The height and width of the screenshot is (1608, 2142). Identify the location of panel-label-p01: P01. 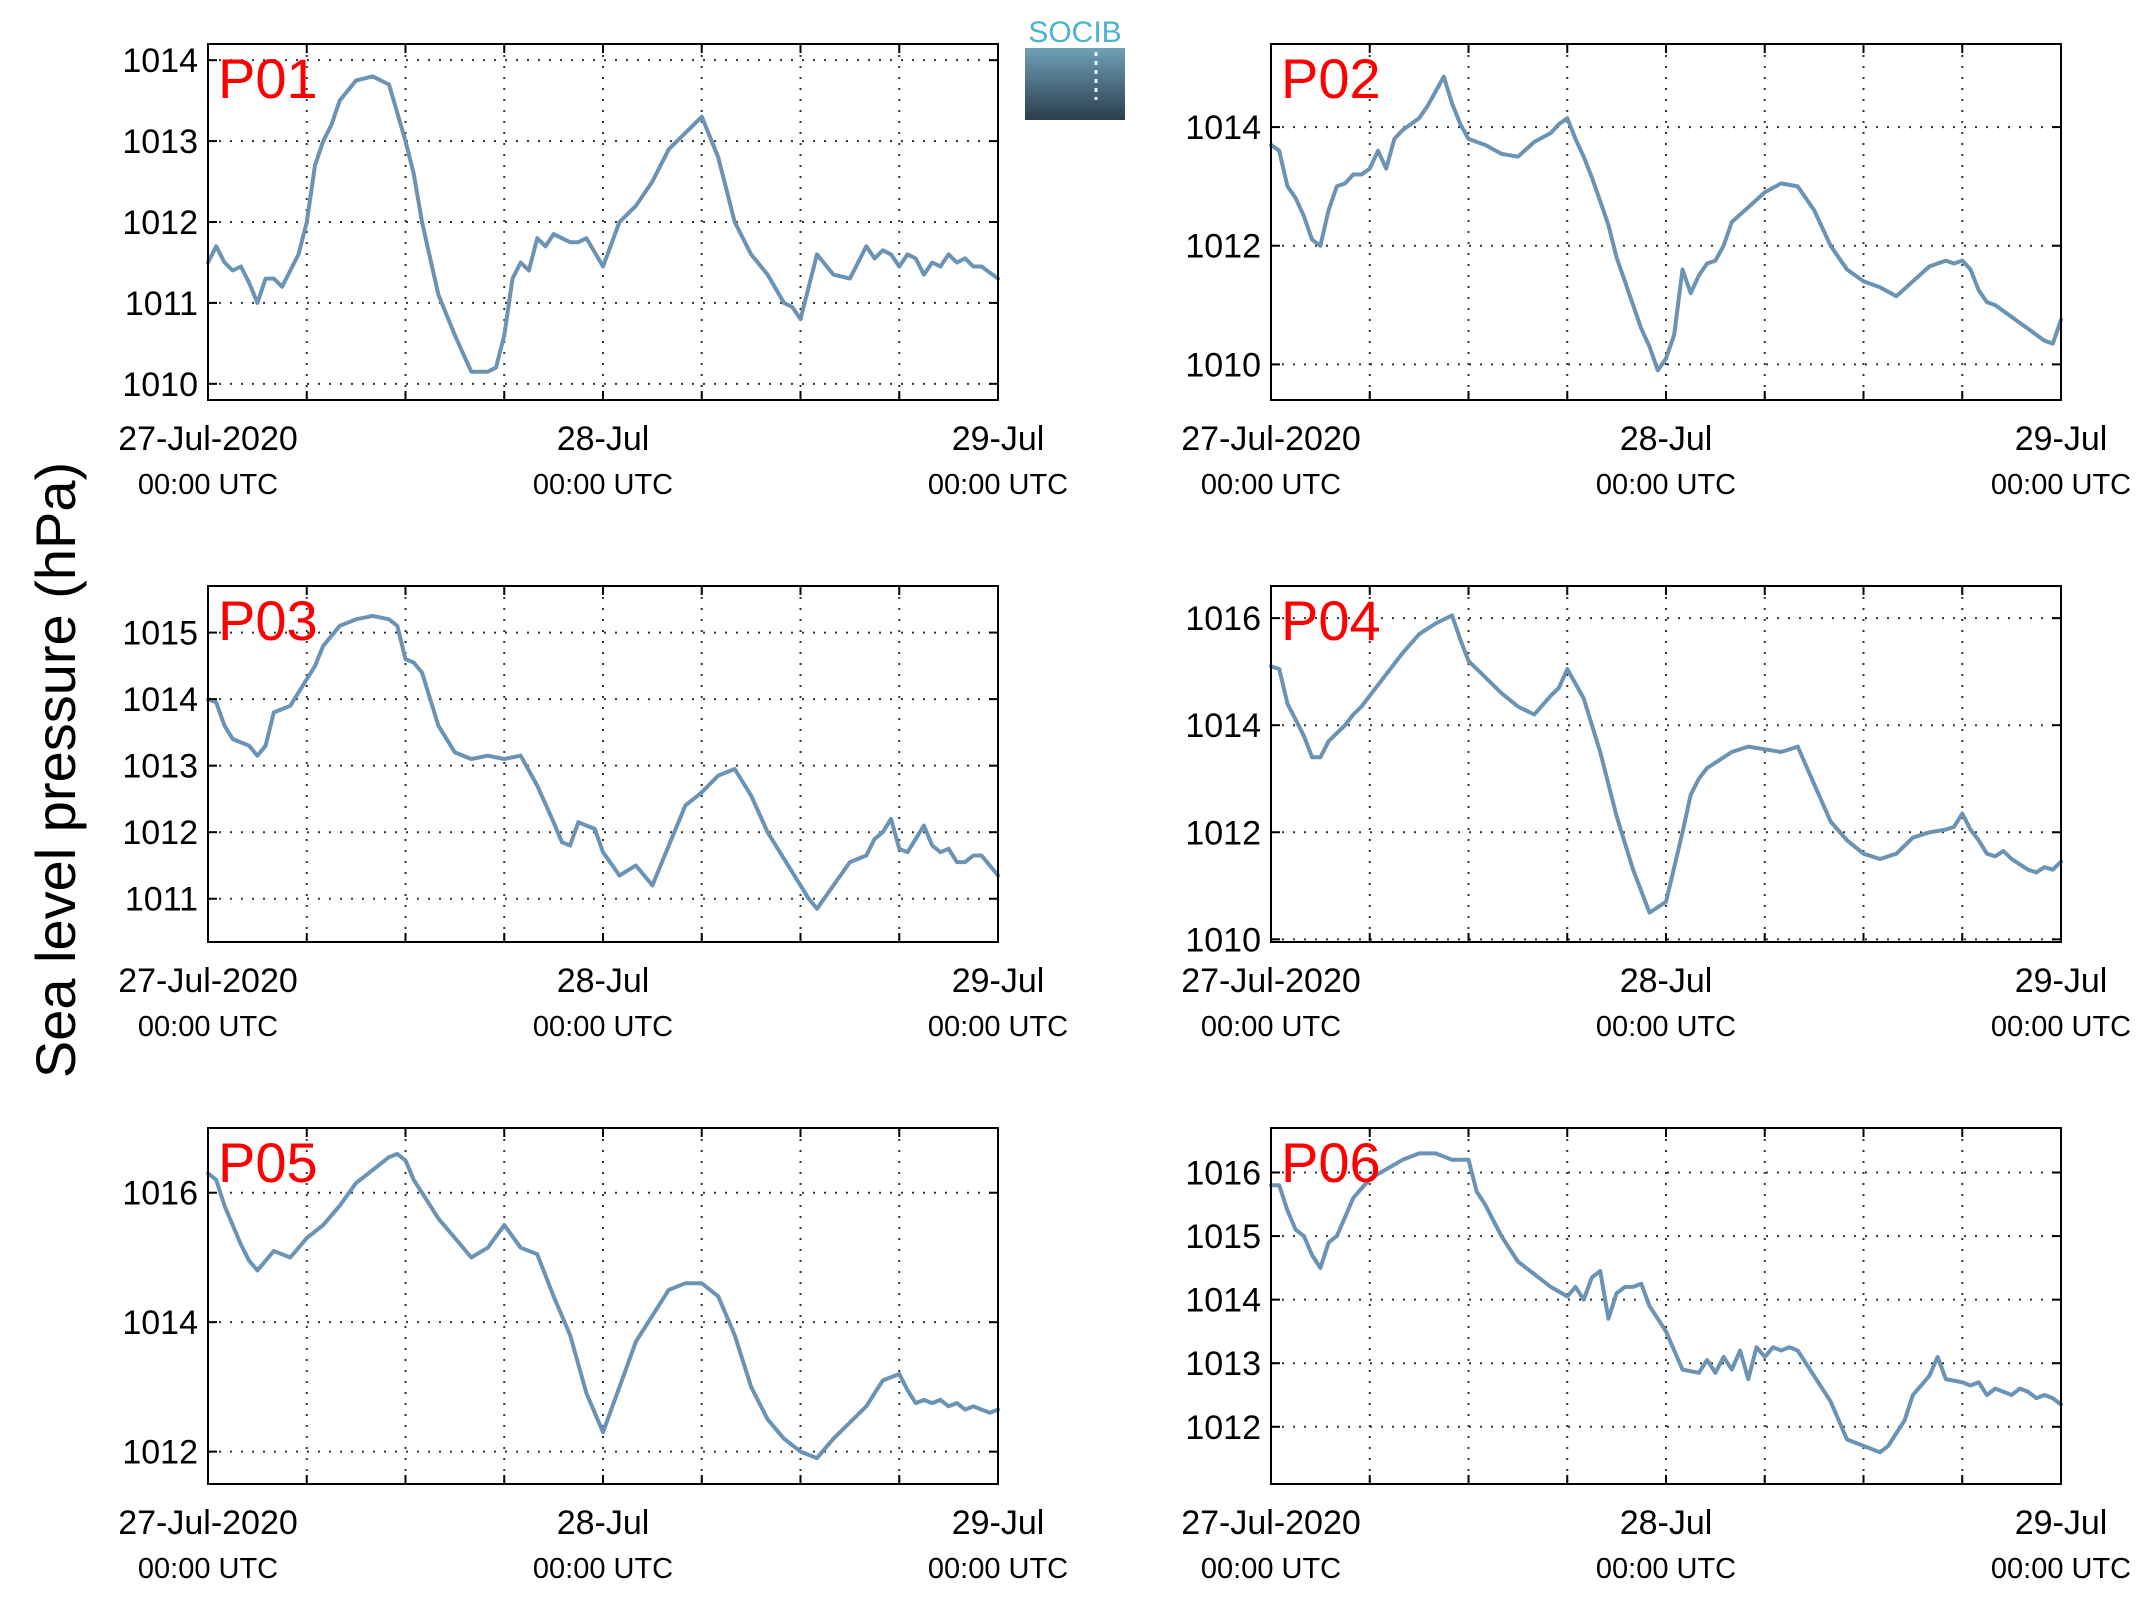
(268, 78).